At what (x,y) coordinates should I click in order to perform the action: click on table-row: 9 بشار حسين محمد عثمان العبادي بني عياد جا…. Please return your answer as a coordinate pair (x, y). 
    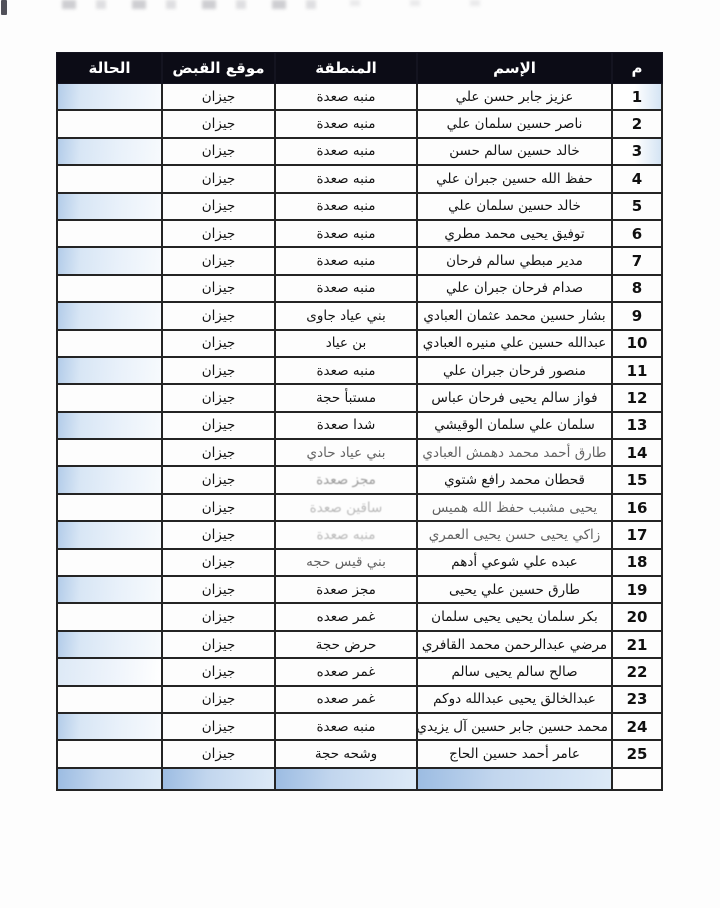
    Looking at the image, I should click on (359, 316).